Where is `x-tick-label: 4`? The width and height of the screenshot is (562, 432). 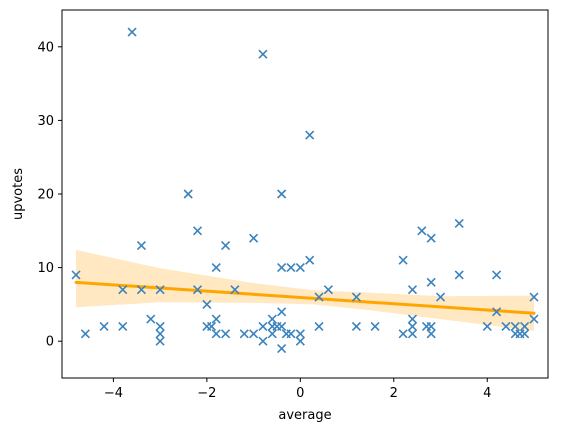 x-tick-label: 4 is located at coordinates (487, 393).